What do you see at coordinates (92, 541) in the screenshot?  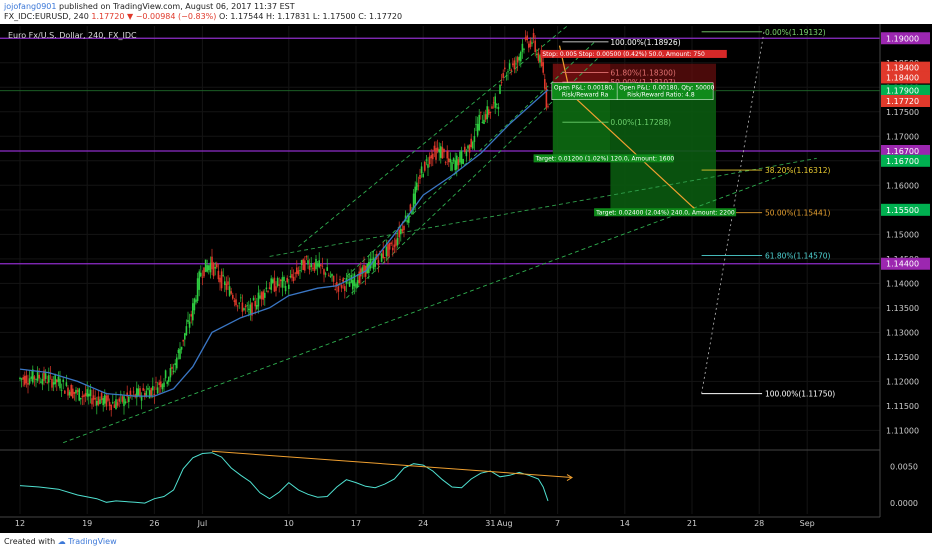 I see `brand-link: TradingView` at bounding box center [92, 541].